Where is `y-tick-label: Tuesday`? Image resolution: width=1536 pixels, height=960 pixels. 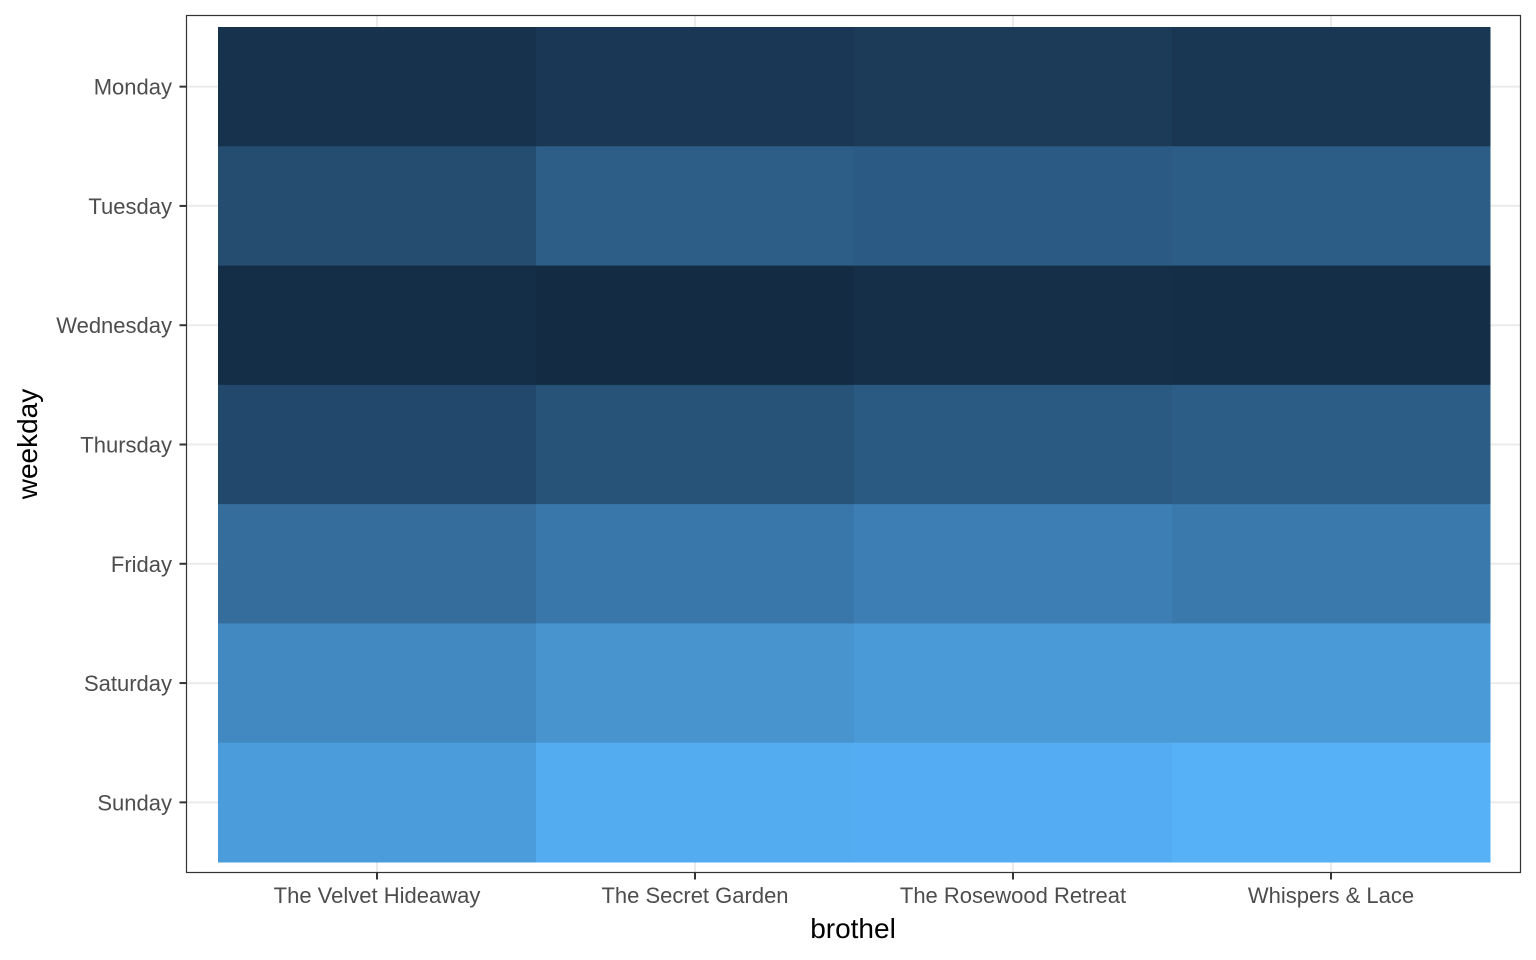
y-tick-label: Tuesday is located at coordinates (130, 206).